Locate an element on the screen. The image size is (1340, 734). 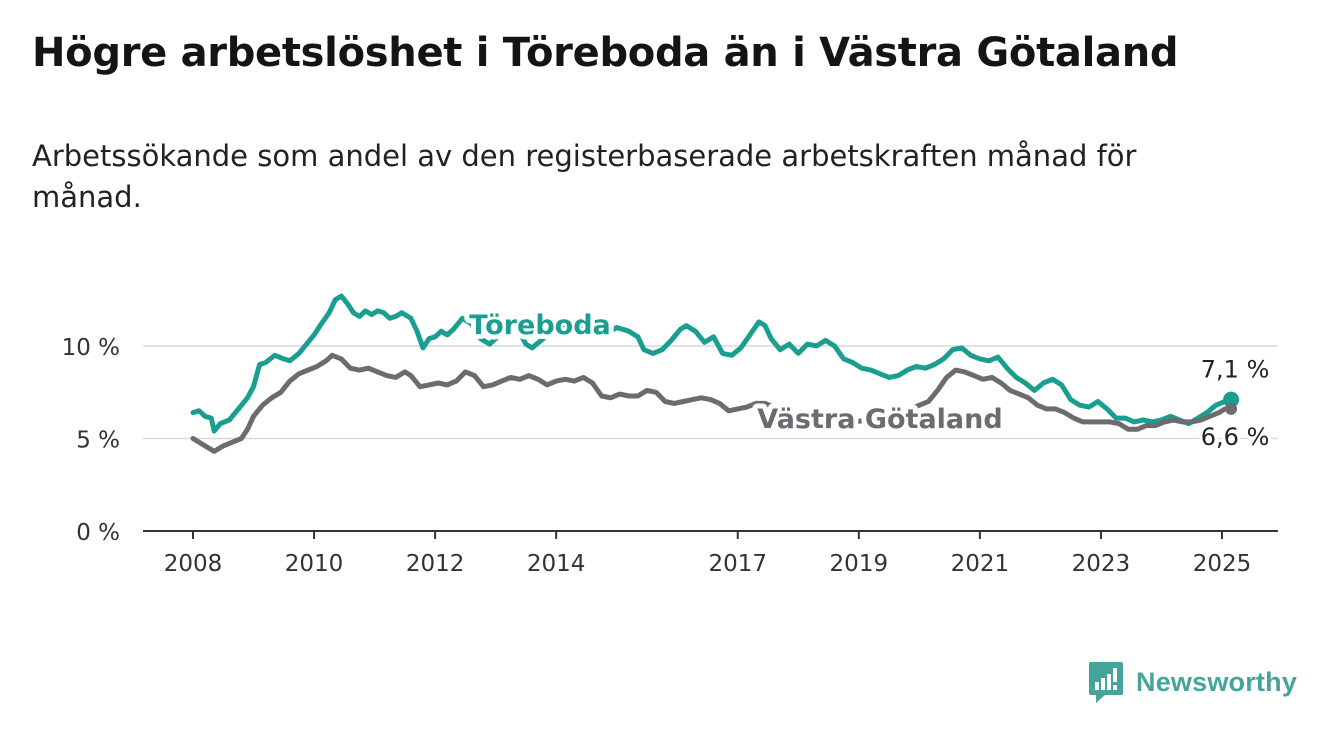
x-tick-label: 2019 is located at coordinates (859, 564).